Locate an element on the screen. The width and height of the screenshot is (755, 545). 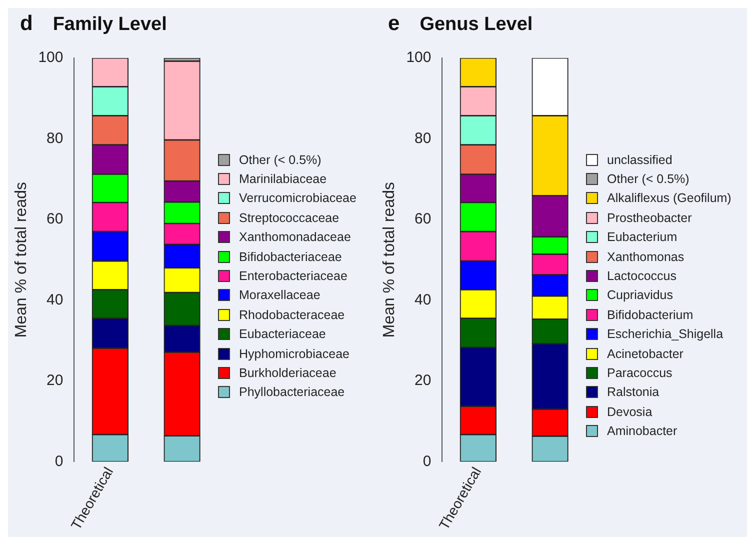
legend-label: Rhodobacteraceae is located at coordinates (292, 315).